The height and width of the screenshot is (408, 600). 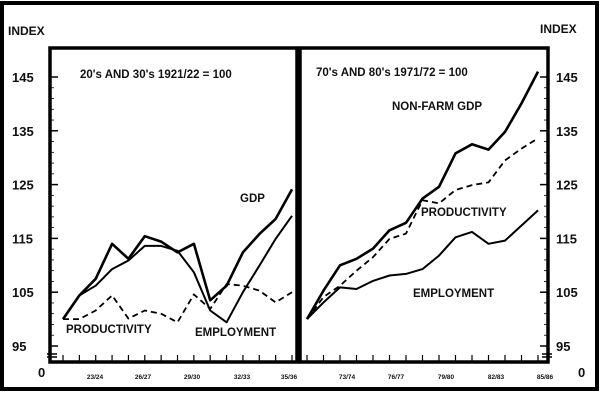 What do you see at coordinates (347, 377) in the screenshot?
I see `x-tick-label: 73/74` at bounding box center [347, 377].